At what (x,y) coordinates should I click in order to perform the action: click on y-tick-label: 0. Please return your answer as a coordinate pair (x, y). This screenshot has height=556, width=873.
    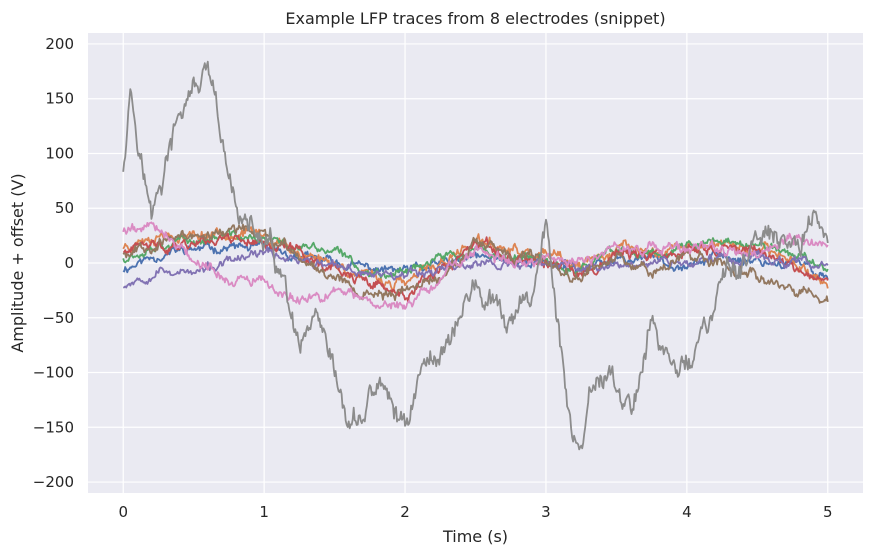
    Looking at the image, I should click on (69, 263).